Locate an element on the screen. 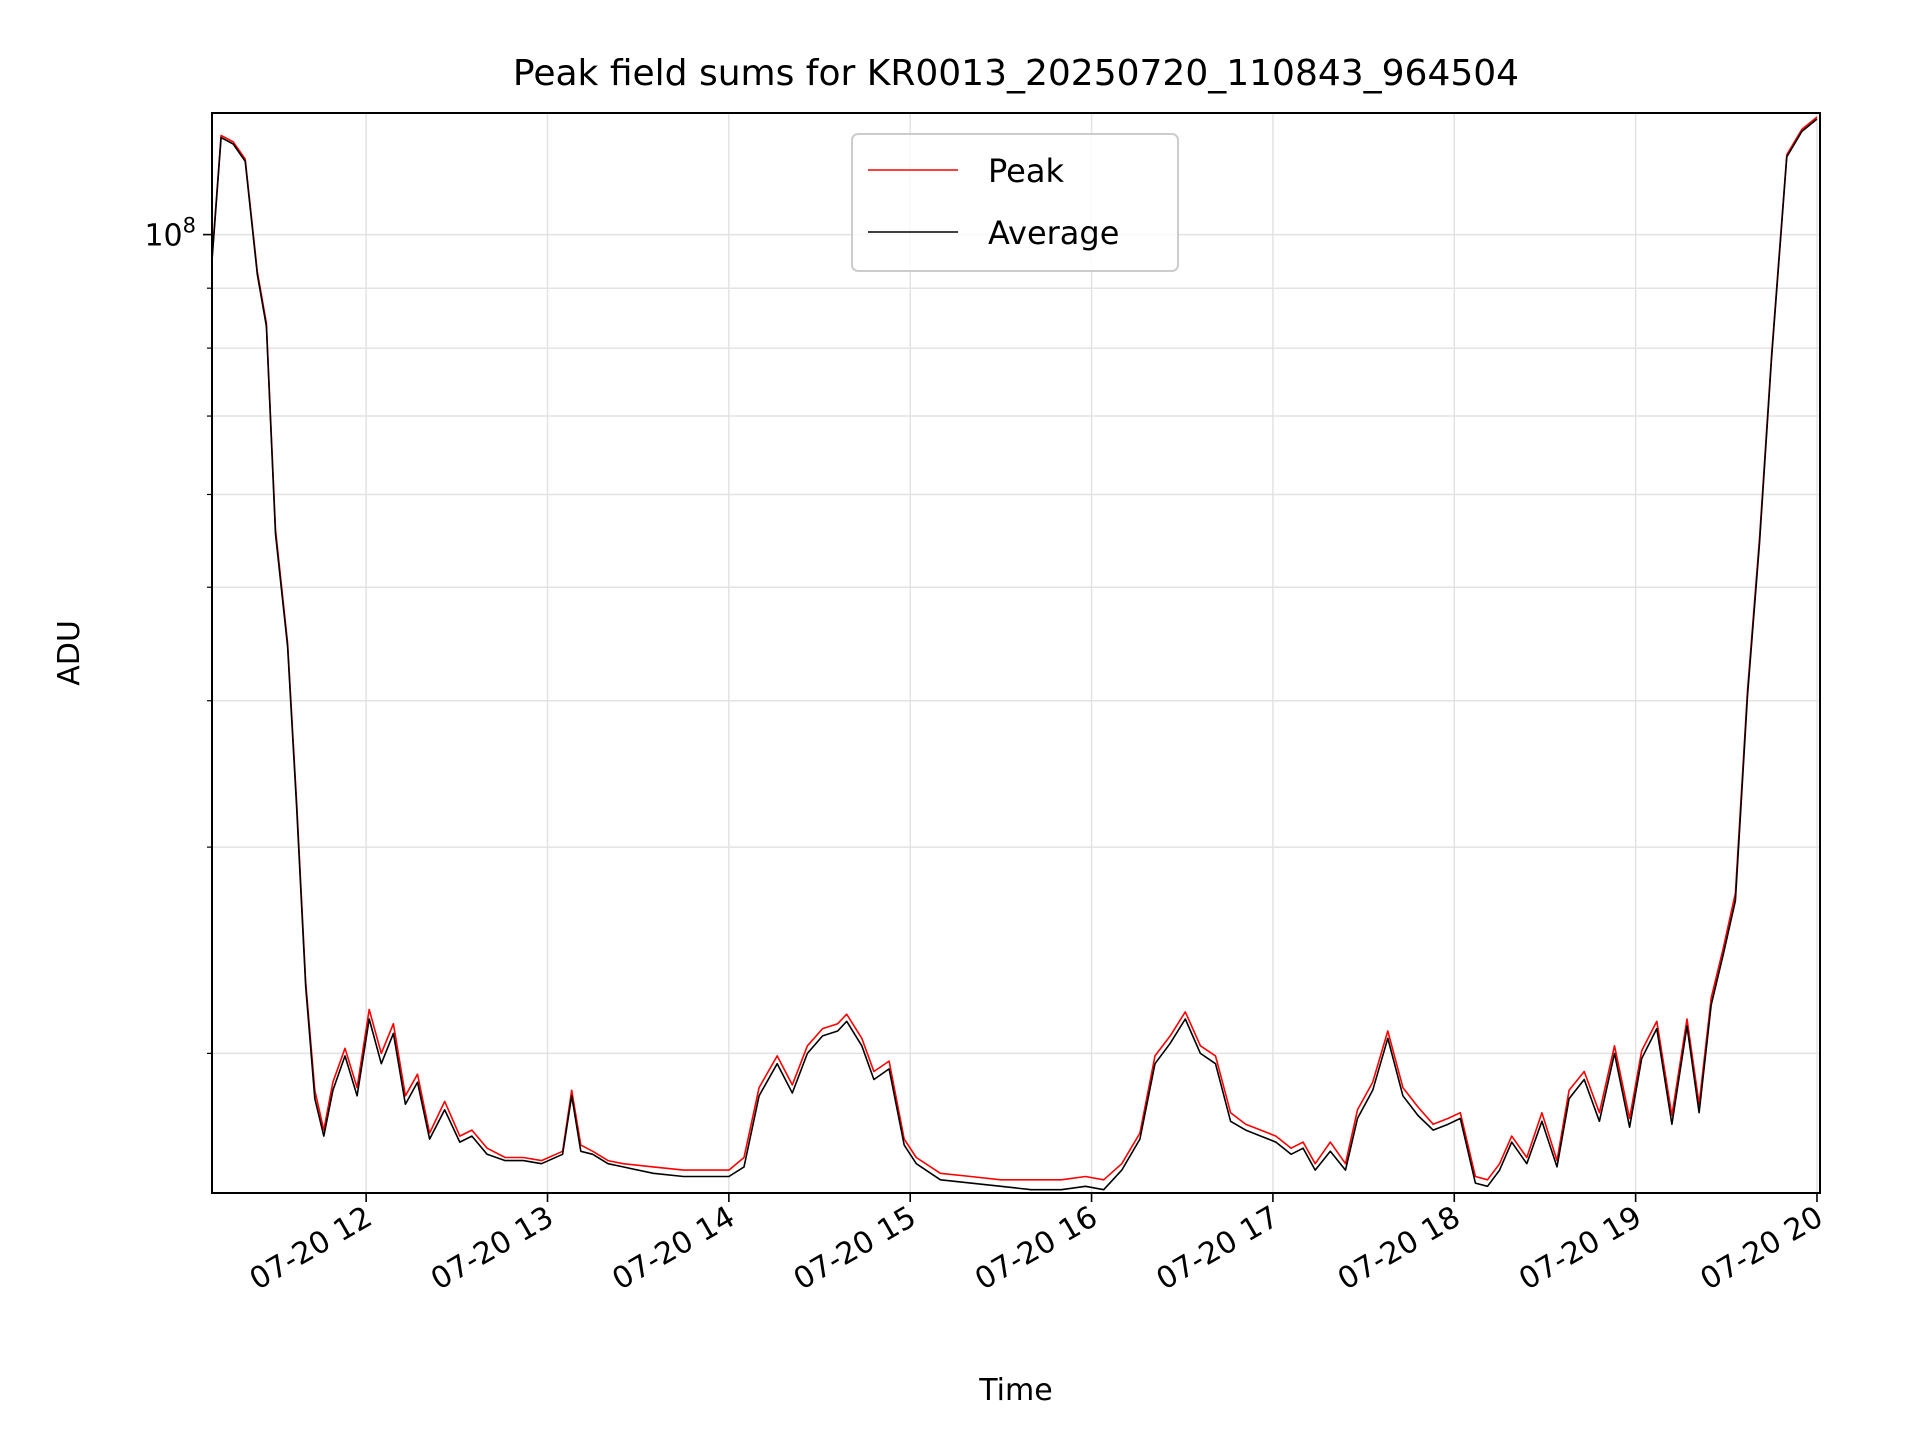 This screenshot has height=1440, width=1920. legend-label-peak: Peak is located at coordinates (1026, 171).